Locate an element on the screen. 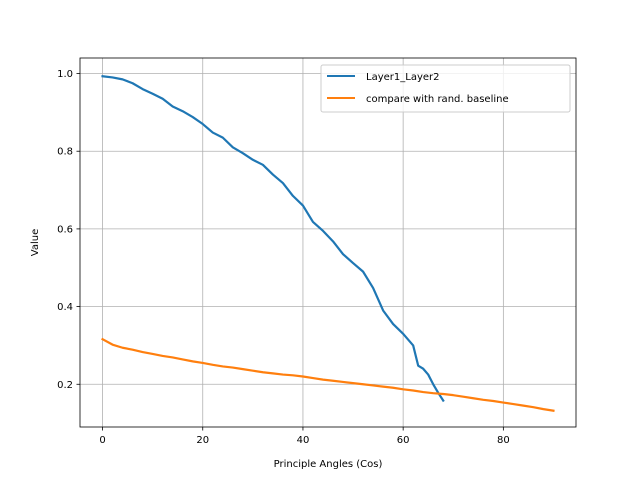 This screenshot has height=480, width=640. legend-box is located at coordinates (445, 88).